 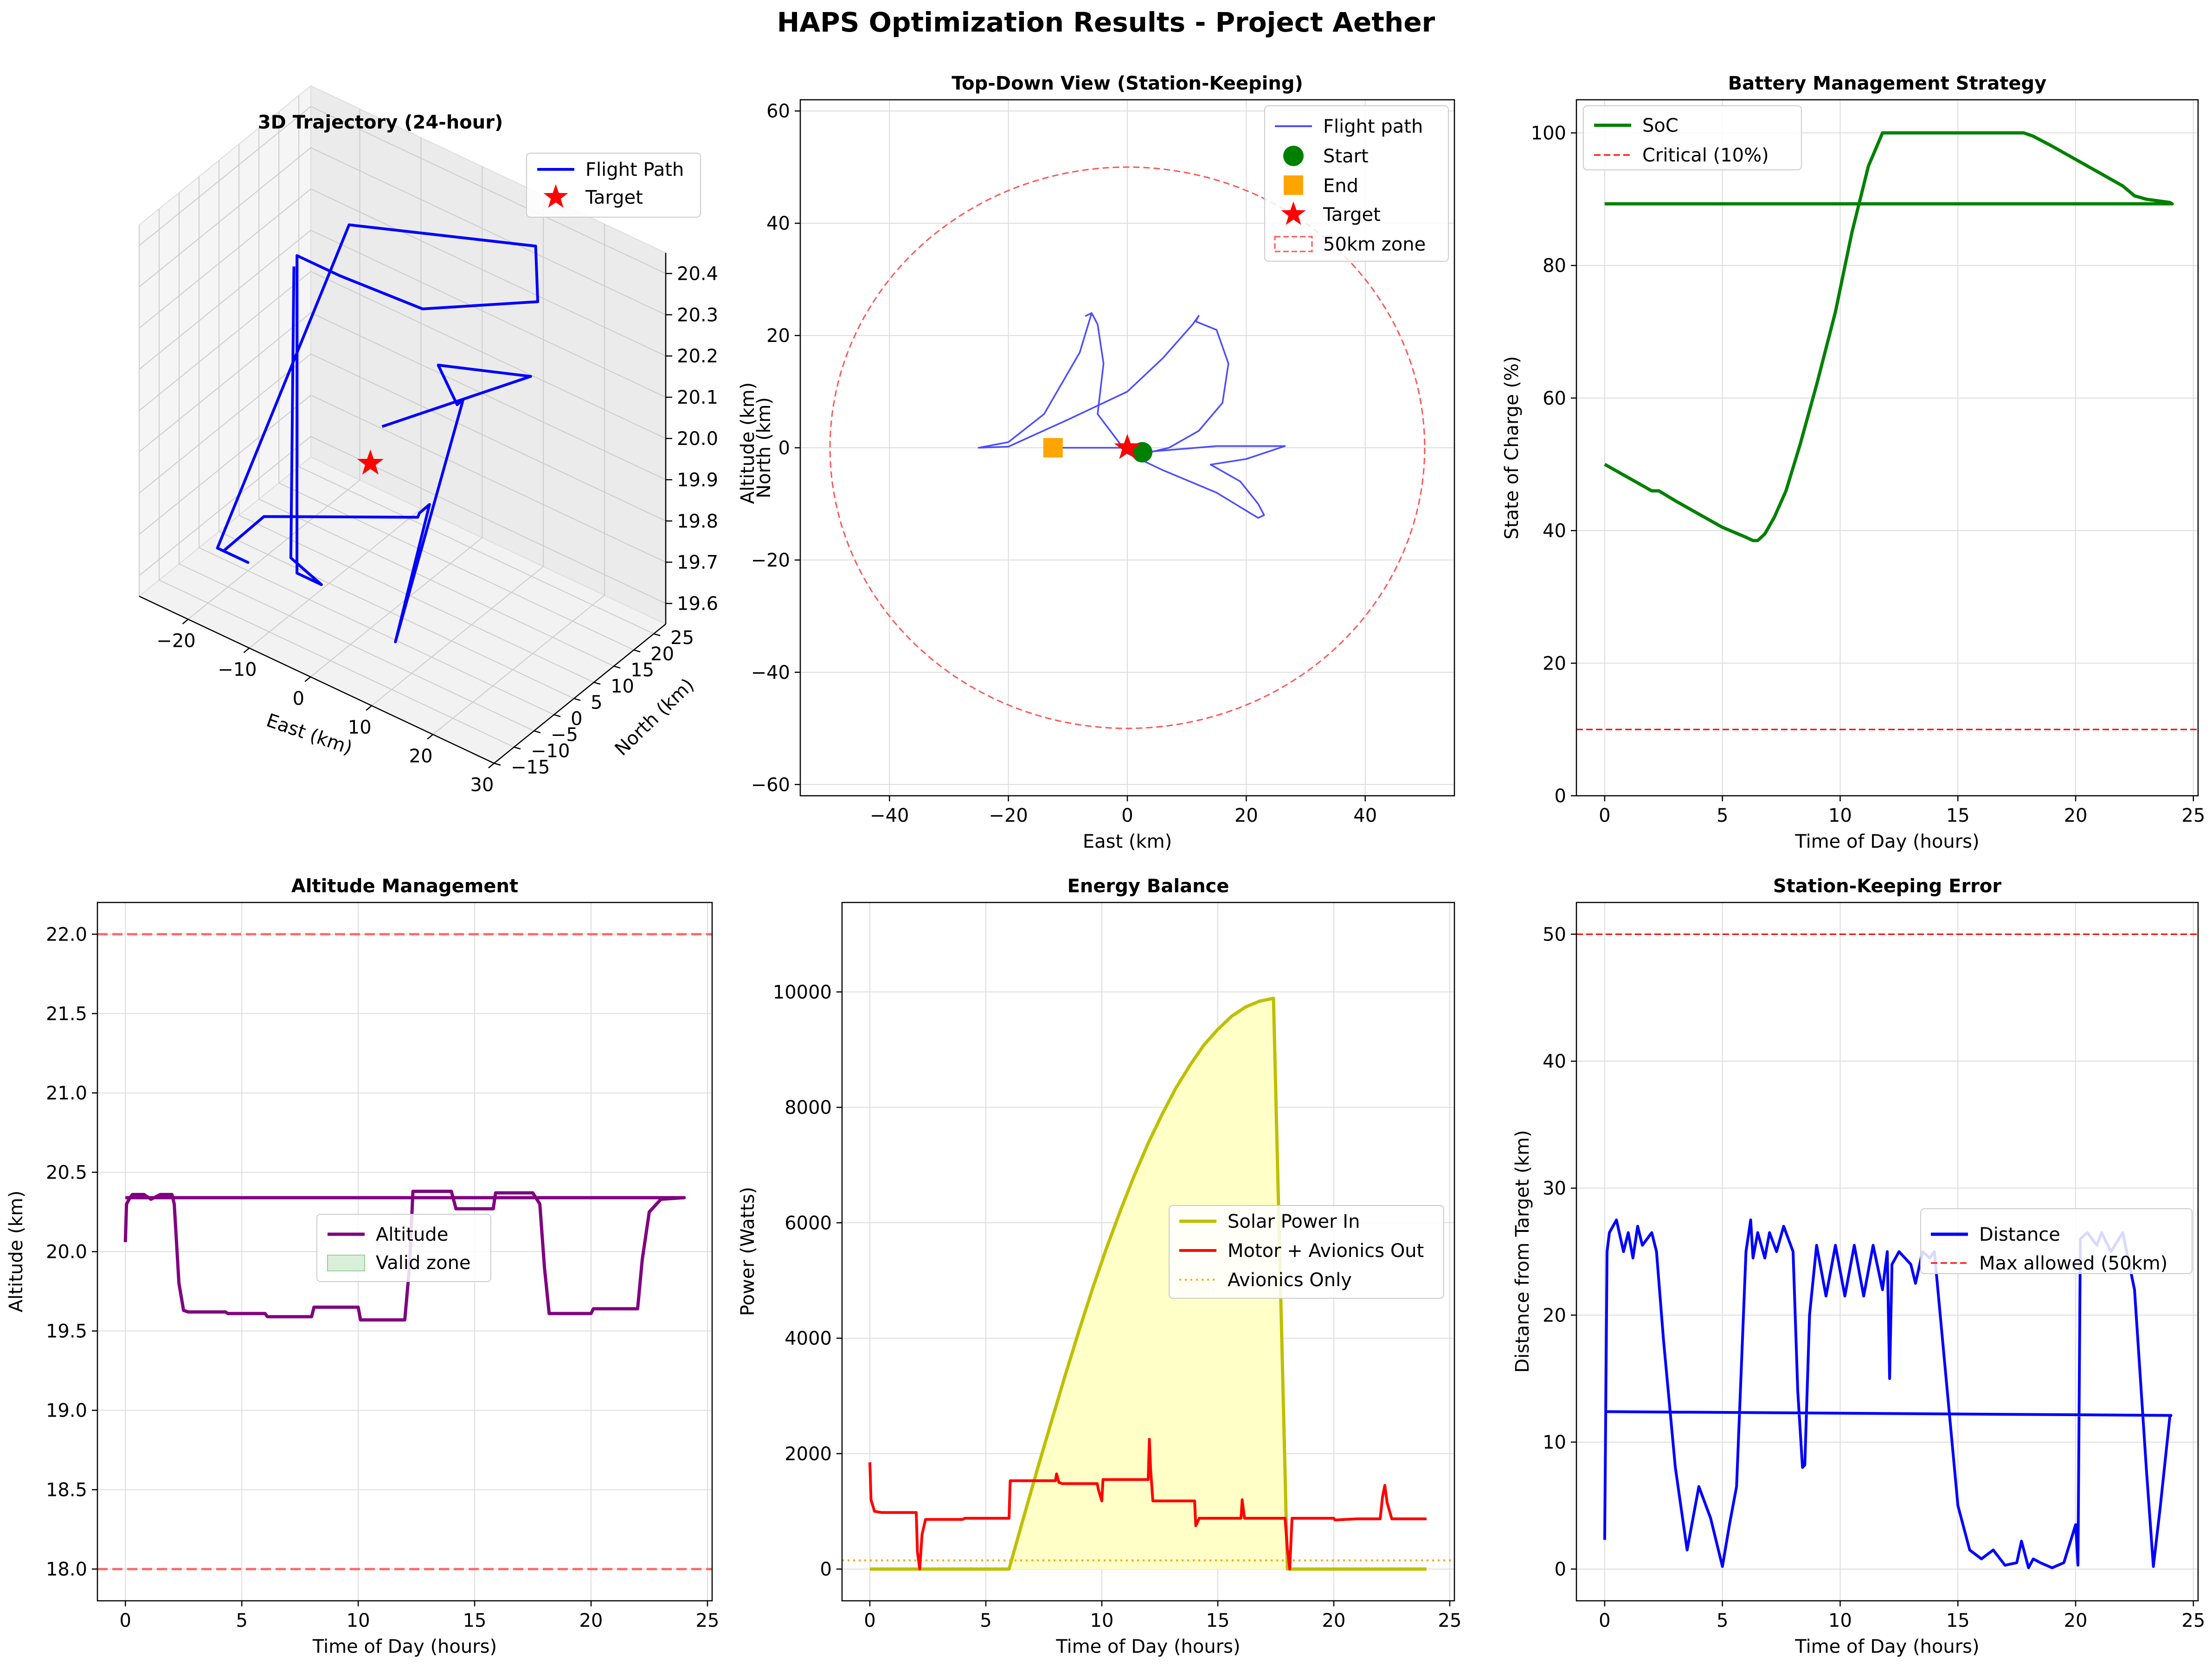 What do you see at coordinates (1294, 1221) in the screenshot?
I see `legend-solar-label: Solar Power In` at bounding box center [1294, 1221].